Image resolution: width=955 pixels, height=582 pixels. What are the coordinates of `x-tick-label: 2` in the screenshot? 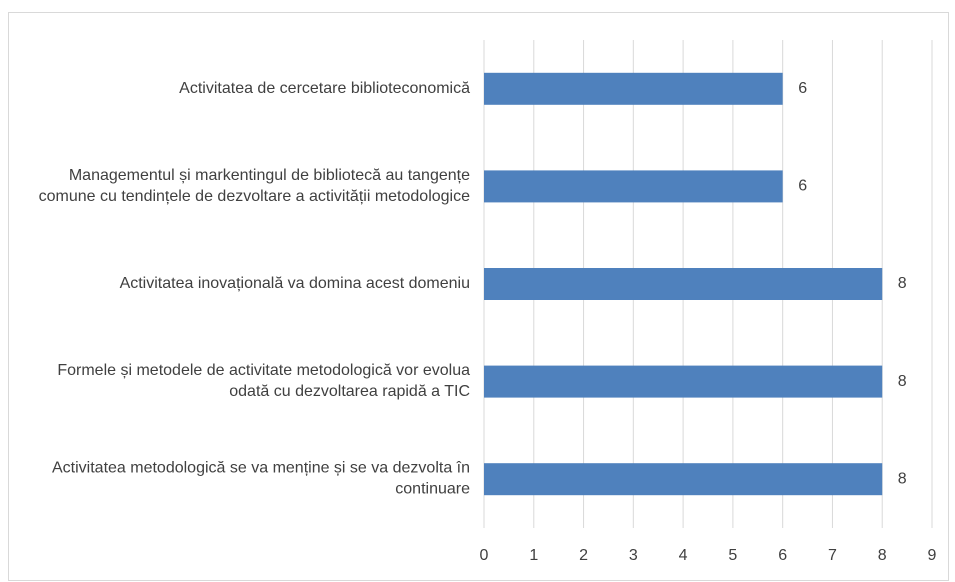 It's located at (583, 555).